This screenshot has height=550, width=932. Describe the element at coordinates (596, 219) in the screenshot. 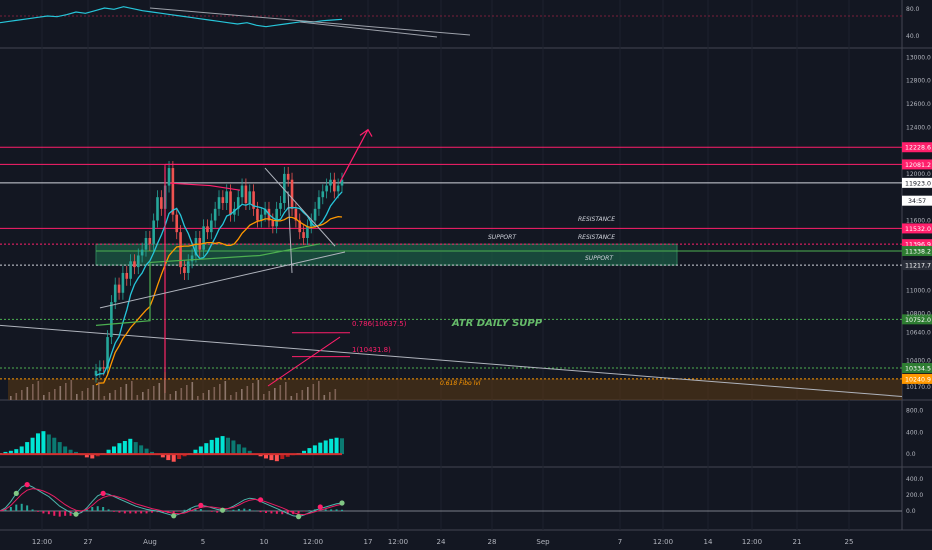

I see `resistance-label-1: RESISTANCE` at that location.